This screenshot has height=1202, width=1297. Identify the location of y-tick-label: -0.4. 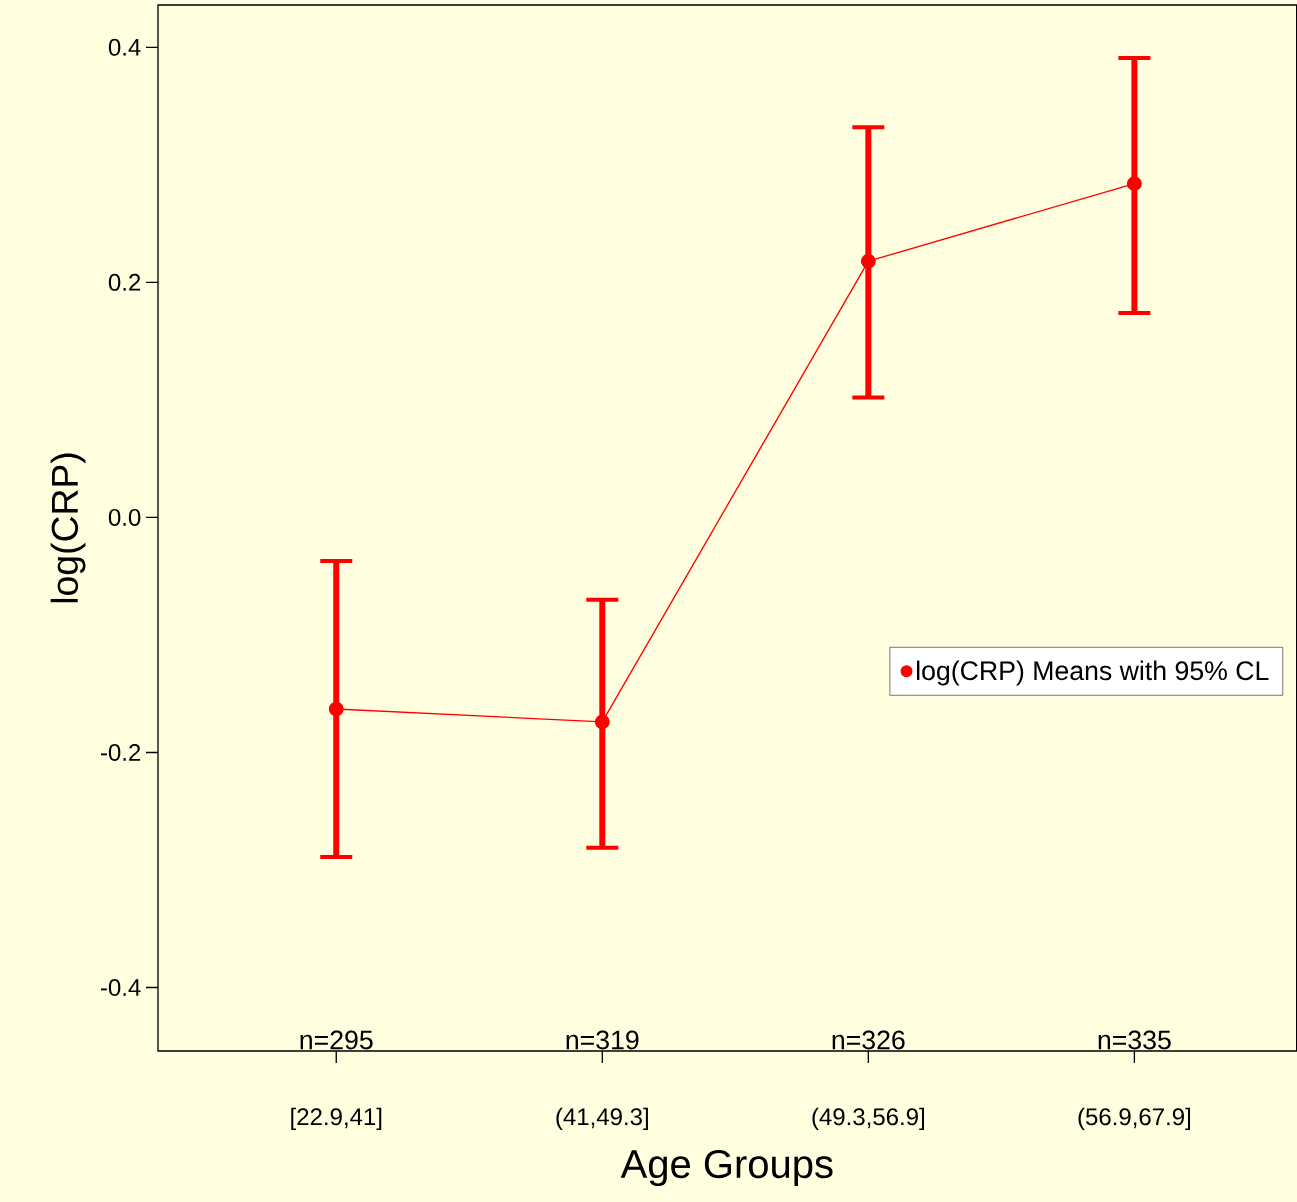
(121, 988).